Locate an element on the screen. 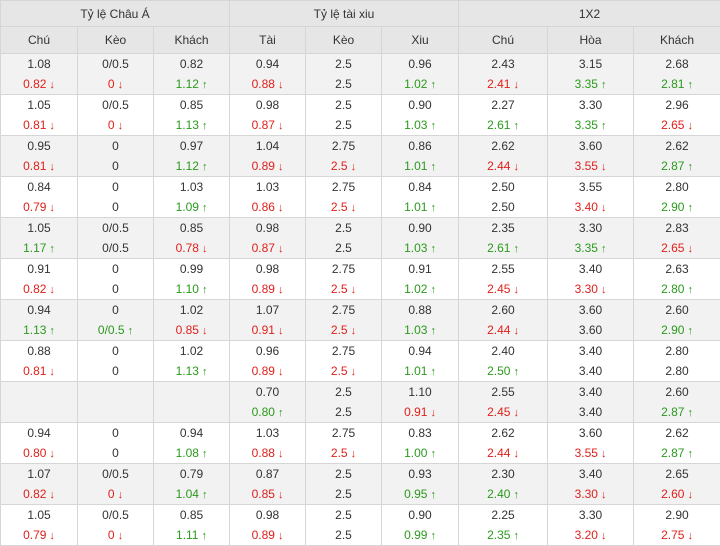 The image size is (720, 546). odds-value: 1.01 is located at coordinates (415, 166).